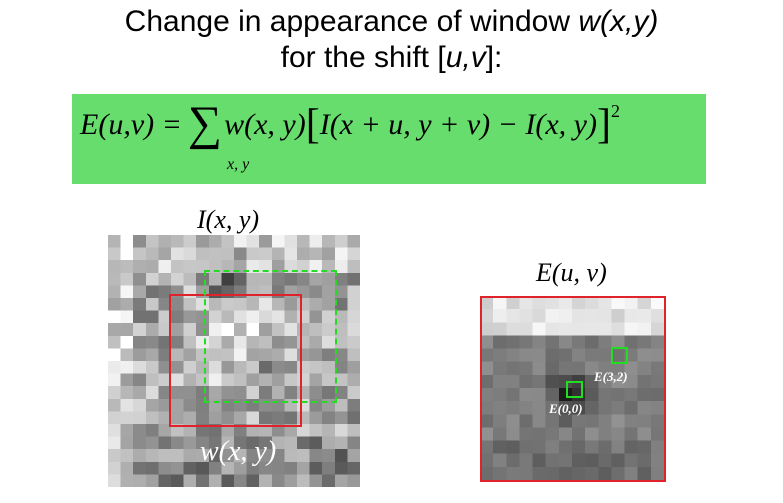 The image size is (783, 503). I want to click on error-surface-frame, so click(573, 389).